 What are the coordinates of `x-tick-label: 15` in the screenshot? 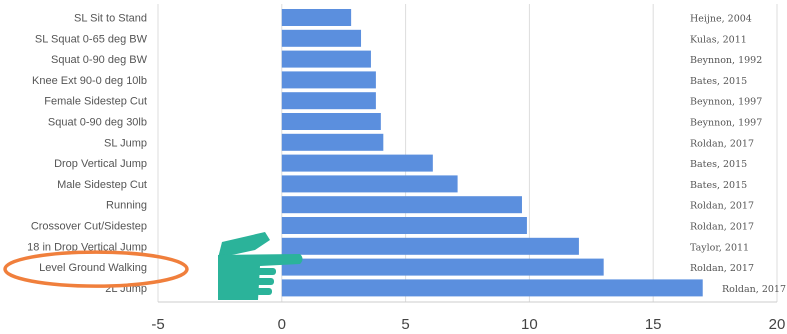 It's located at (653, 324).